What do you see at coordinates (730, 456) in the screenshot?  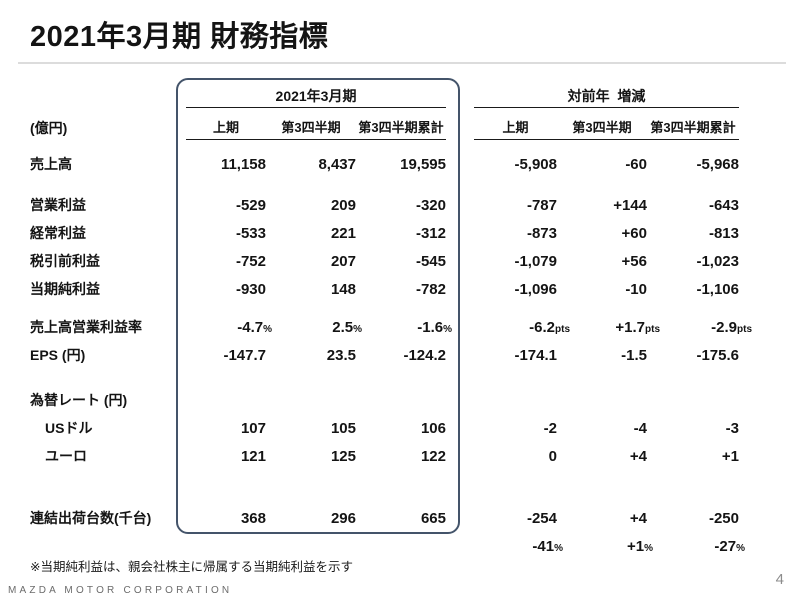 I see `cell-change: +1` at bounding box center [730, 456].